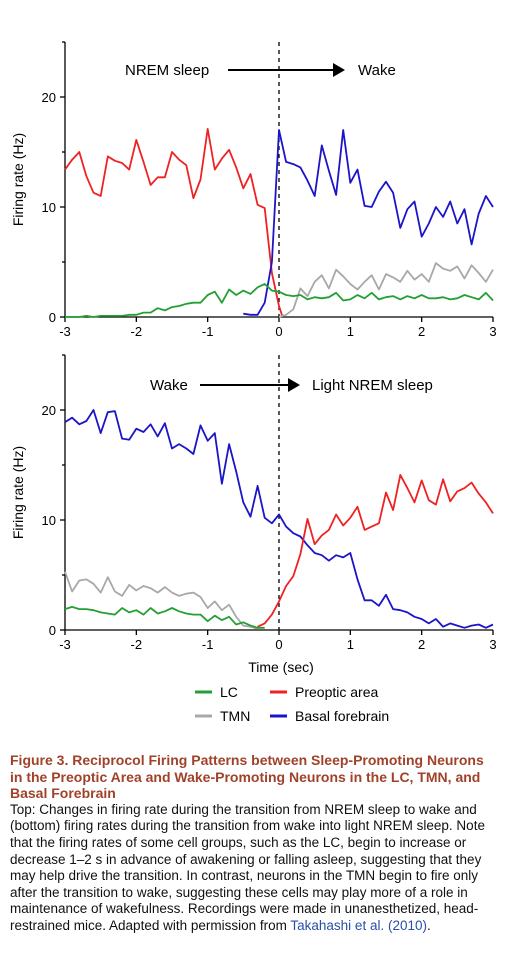 The height and width of the screenshot is (976, 510). Describe the element at coordinates (372, 385) in the screenshot. I see `annotation-to: Light NREM sleep` at that location.